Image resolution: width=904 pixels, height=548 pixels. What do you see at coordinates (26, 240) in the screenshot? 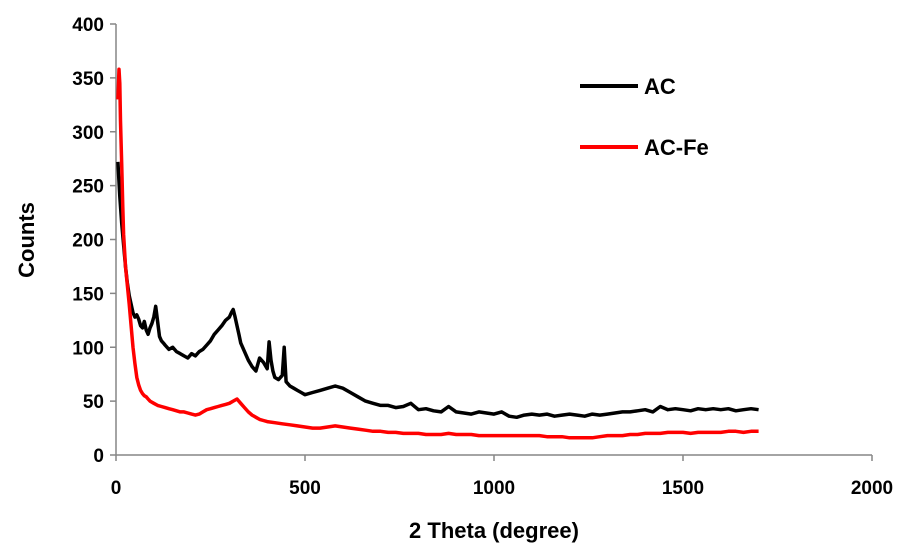
I see `y-axis-title: Counts` at bounding box center [26, 240].